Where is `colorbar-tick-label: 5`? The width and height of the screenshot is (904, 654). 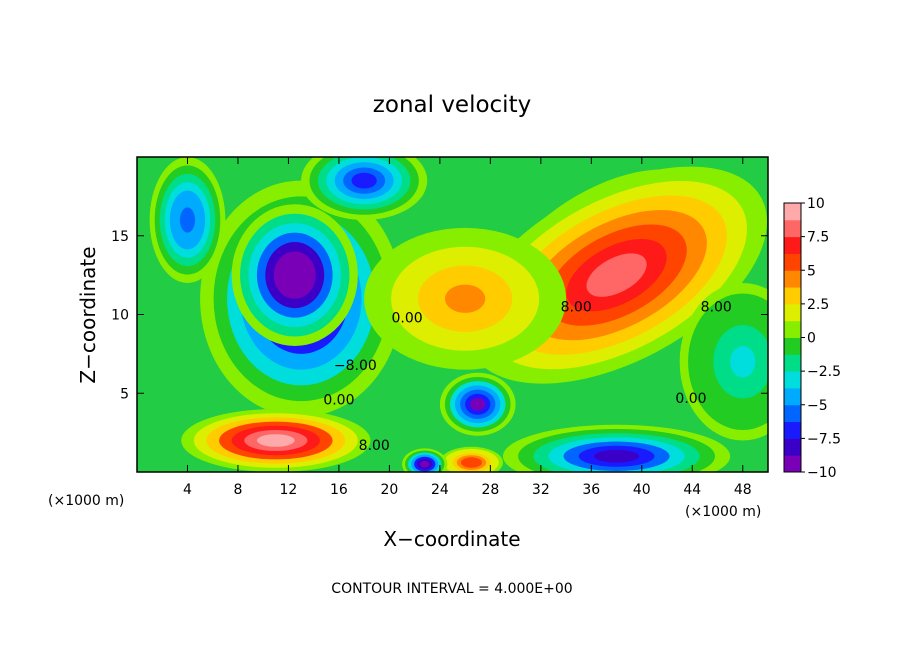 colorbar-tick-label: 5 is located at coordinates (811, 271).